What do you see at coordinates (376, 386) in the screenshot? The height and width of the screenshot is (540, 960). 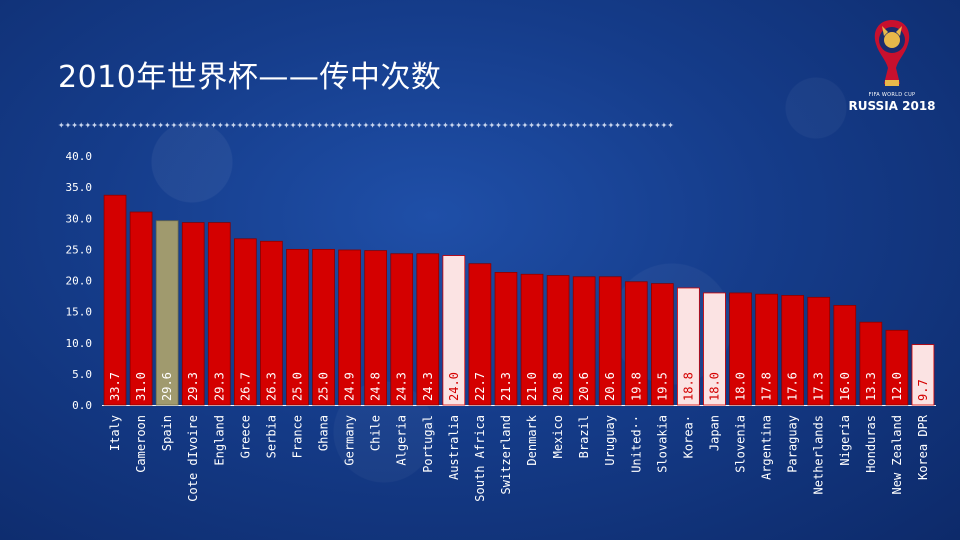 I see `bar-value-label: 24.8` at bounding box center [376, 386].